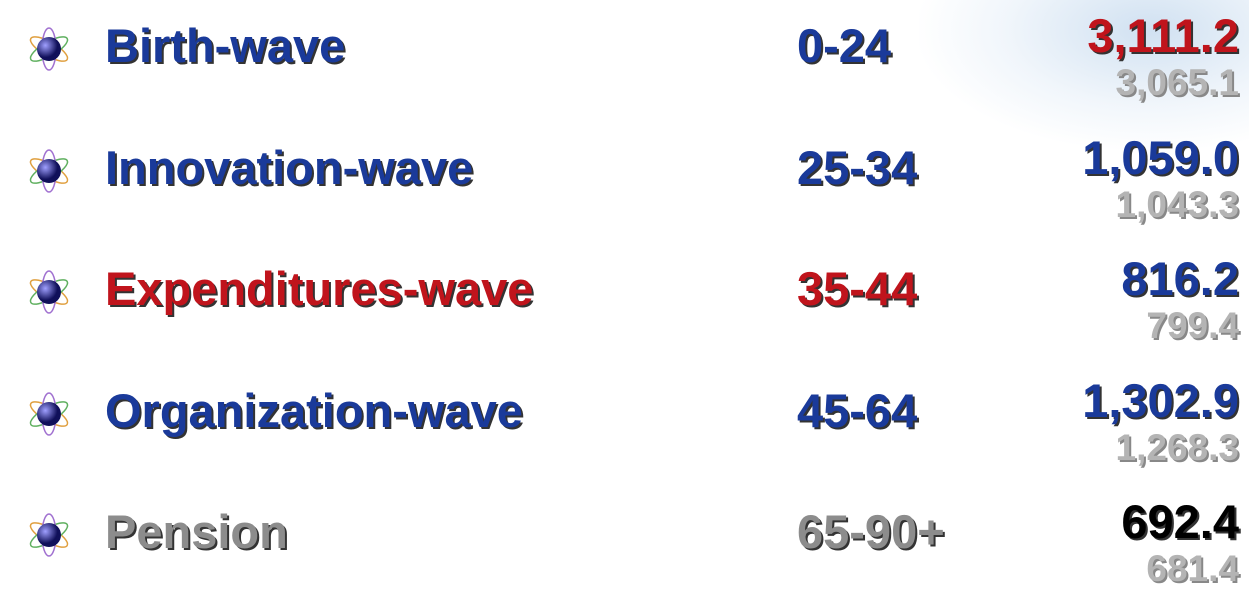  What do you see at coordinates (871, 531) in the screenshot?
I see `age: 65-90+` at bounding box center [871, 531].